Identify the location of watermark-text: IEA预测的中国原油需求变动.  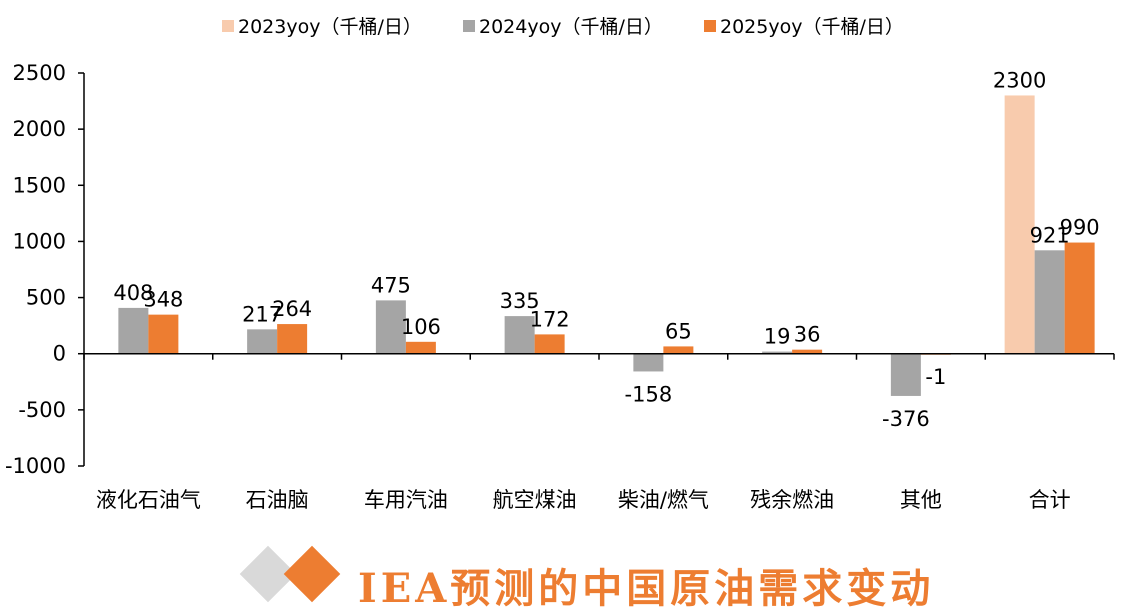
(646, 588).